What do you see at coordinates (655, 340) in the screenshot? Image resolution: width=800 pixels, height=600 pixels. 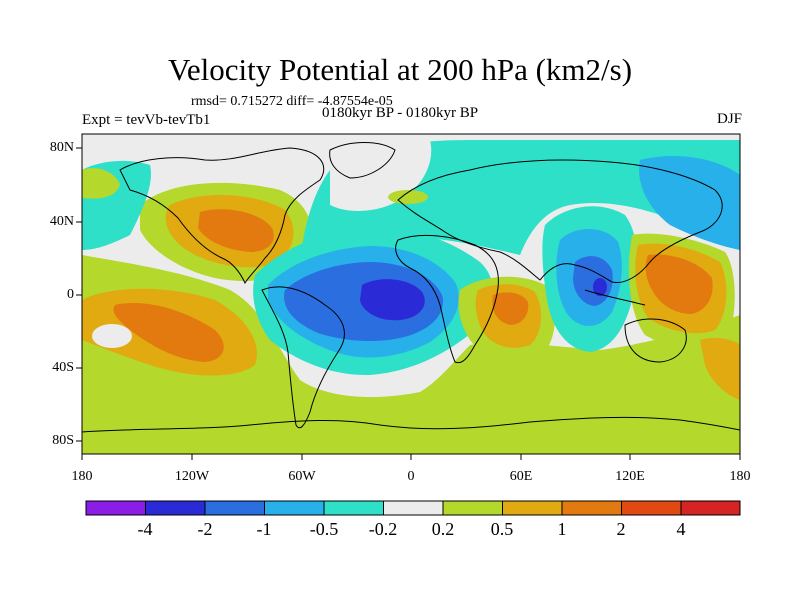 I see `coast-australia` at bounding box center [655, 340].